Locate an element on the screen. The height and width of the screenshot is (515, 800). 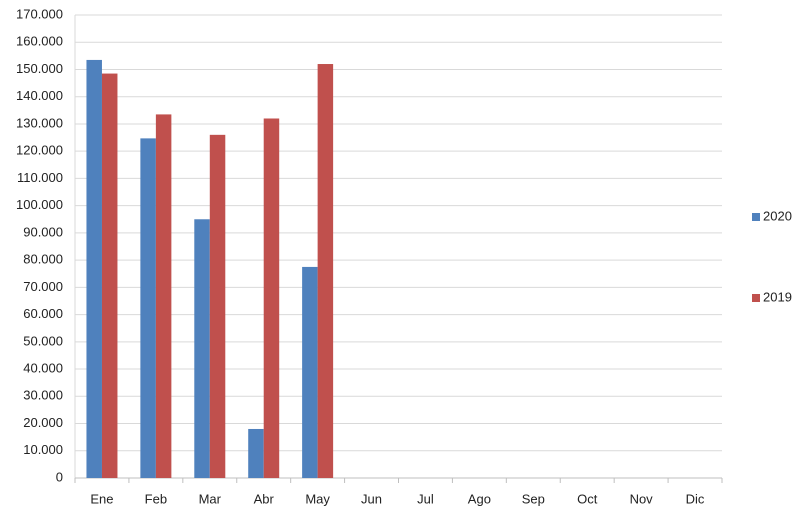
x-tick-label: Feb is located at coordinates (156, 498).